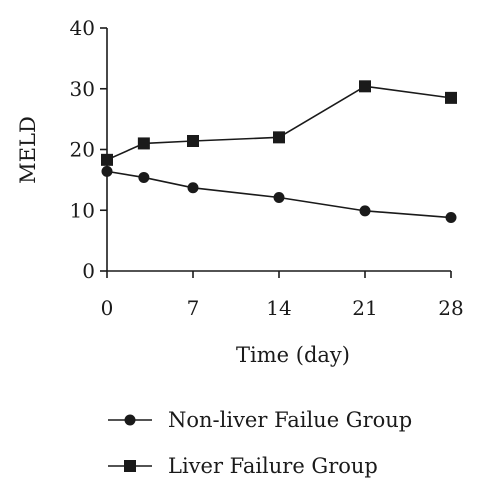 Image resolution: width=493 pixels, height=500 pixels. What do you see at coordinates (450, 308) in the screenshot?
I see `x-tick-label: 28` at bounding box center [450, 308].